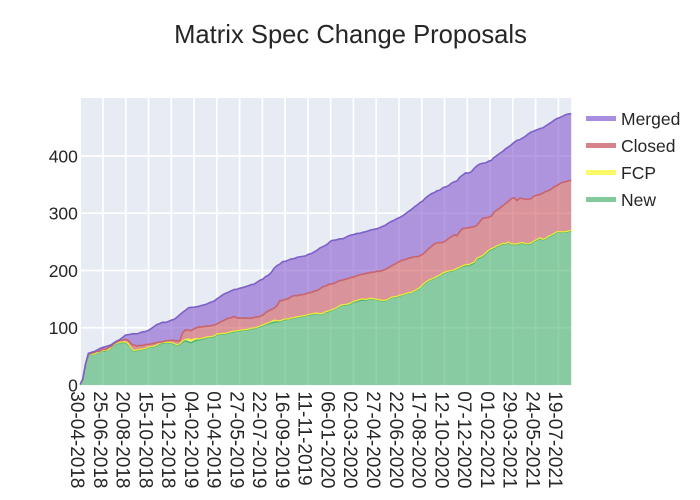 This screenshot has height=500, width=700. Describe the element at coordinates (213, 439) in the screenshot. I see `svg-text: 01-04-2019` at that location.